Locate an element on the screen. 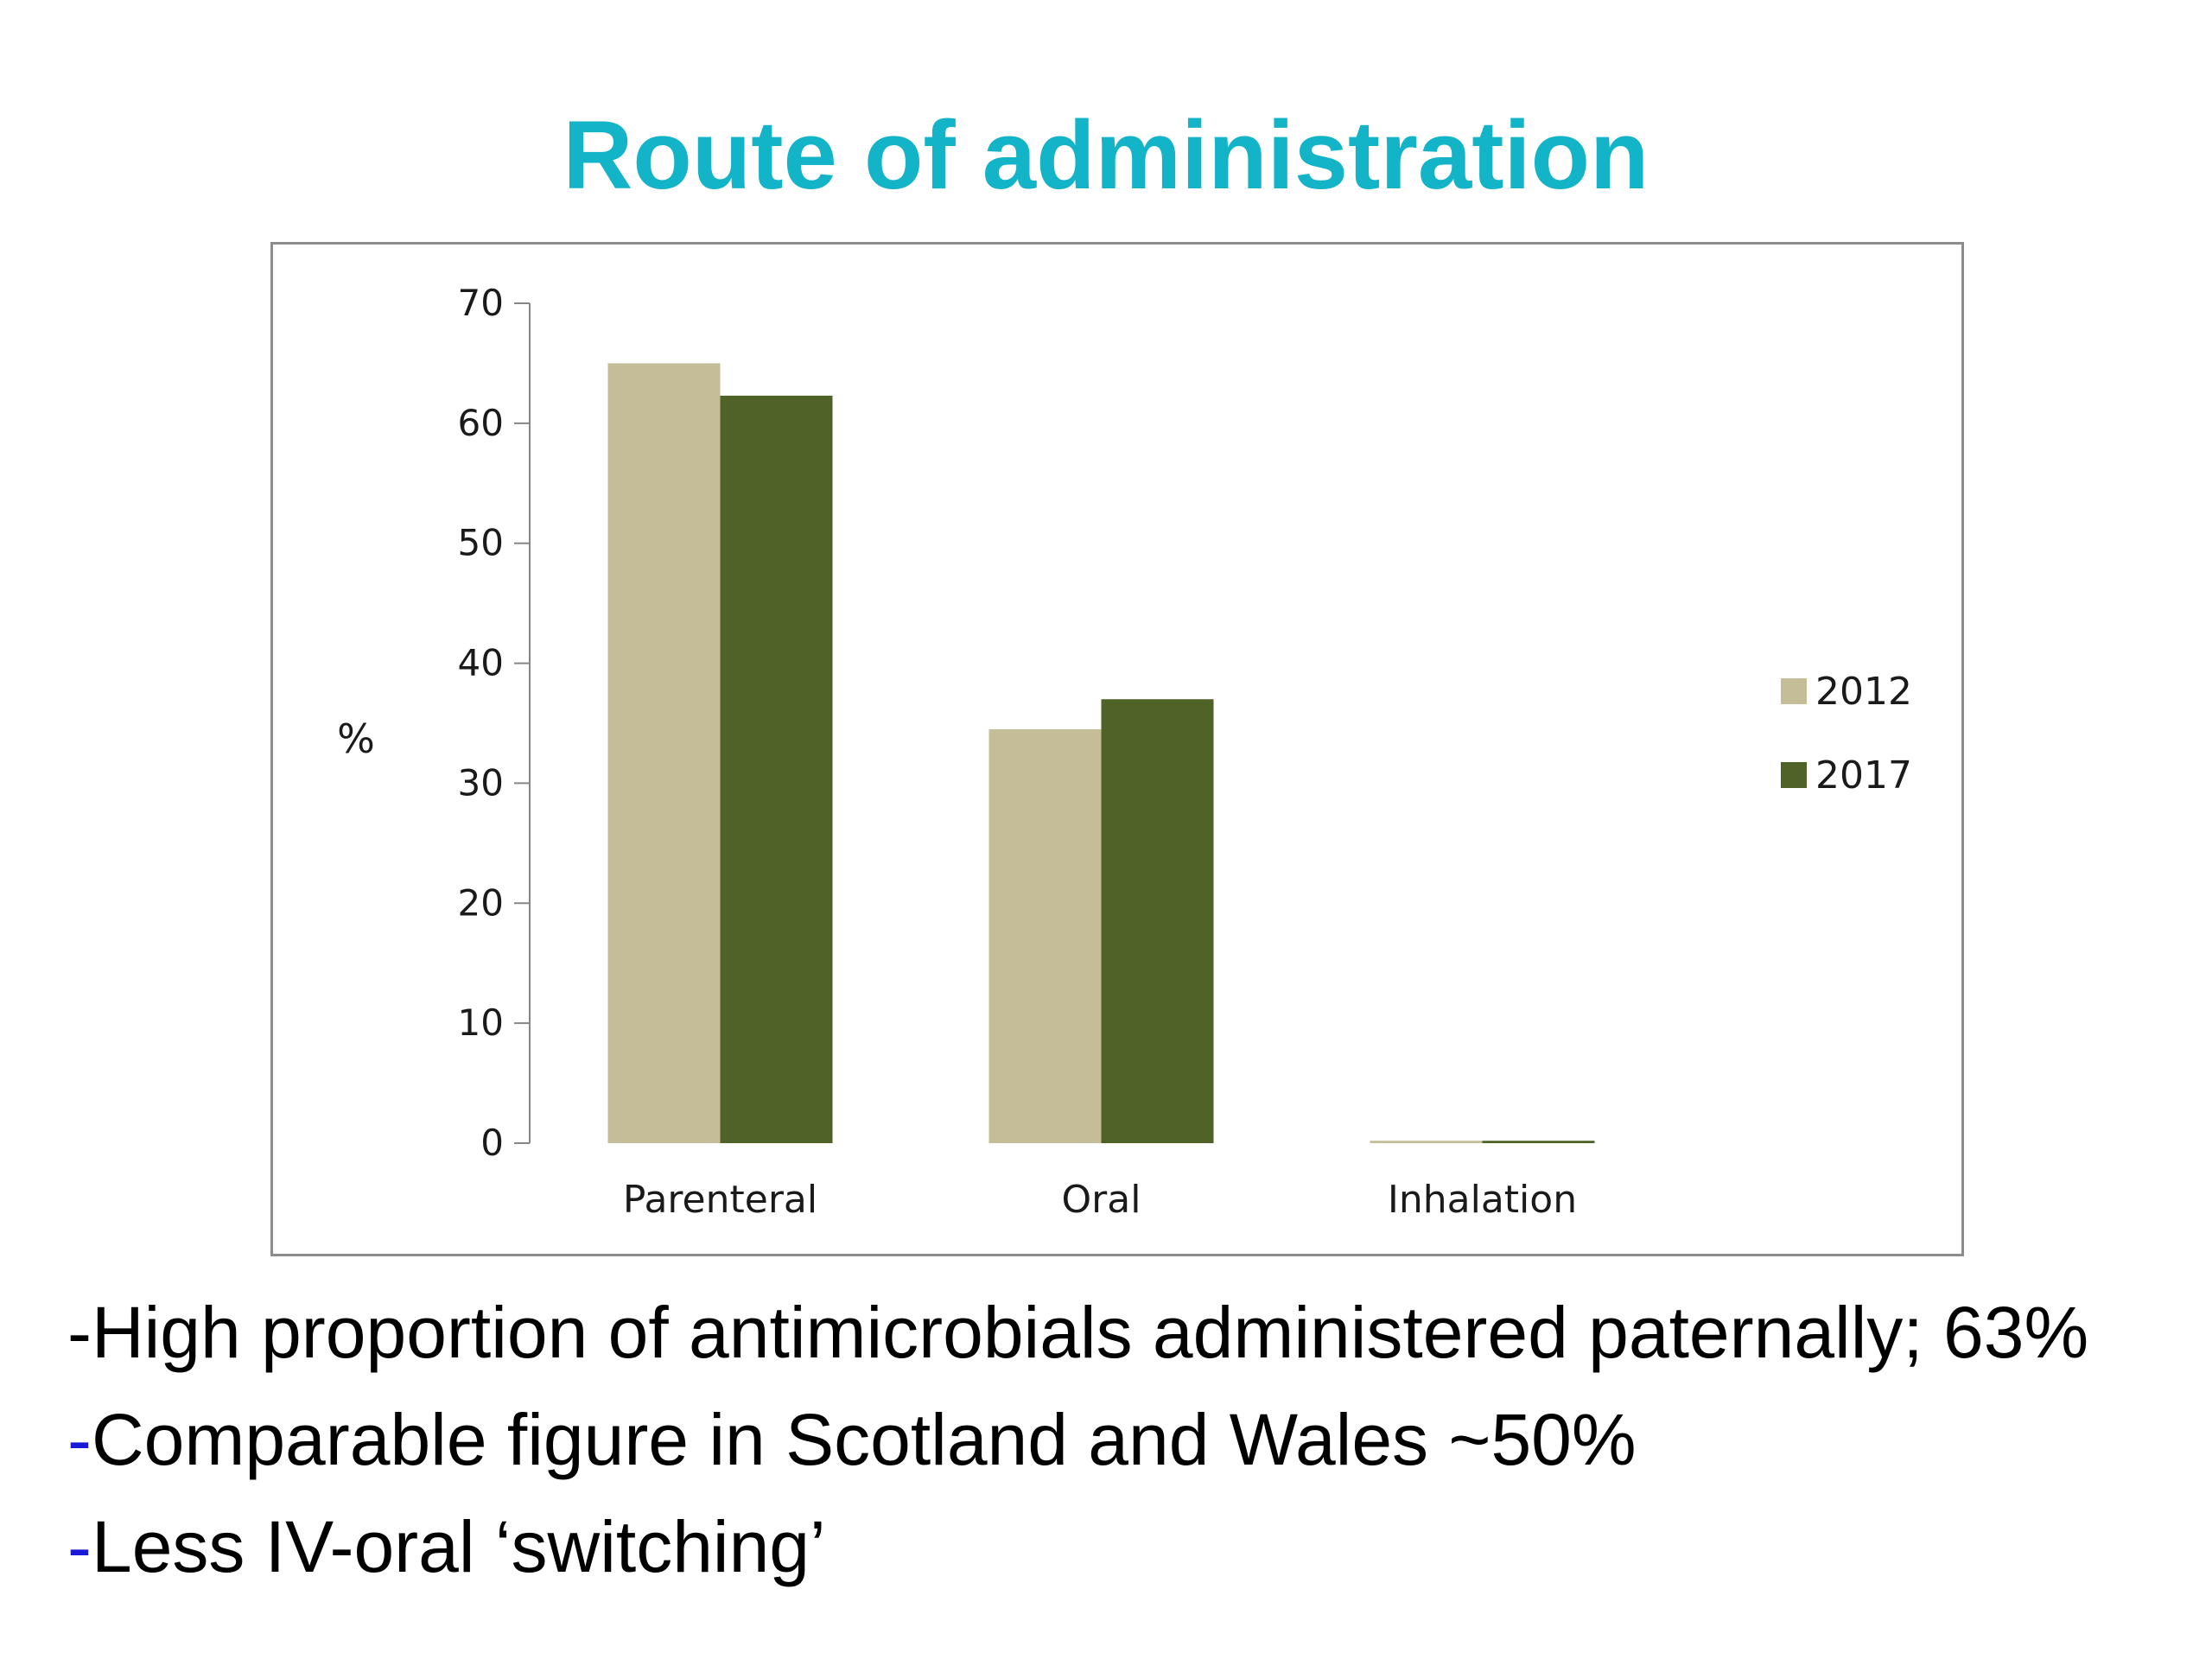  bar-oral-2012 is located at coordinates (1045, 936).